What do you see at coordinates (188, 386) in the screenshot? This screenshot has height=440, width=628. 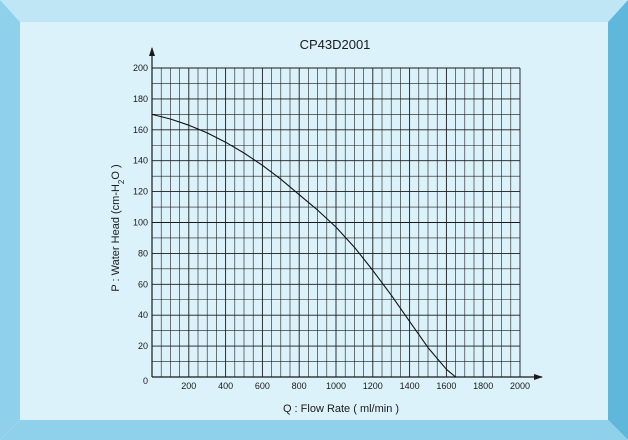 I see `x-tick-label: 200` at bounding box center [188, 386].